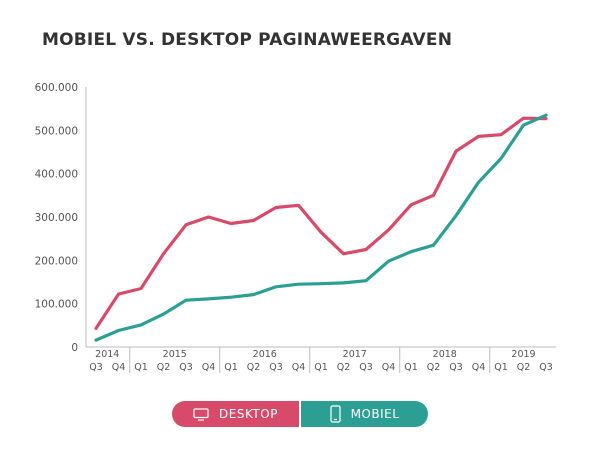  What do you see at coordinates (265, 354) in the screenshot?
I see `x-year-label: 2016` at bounding box center [265, 354].